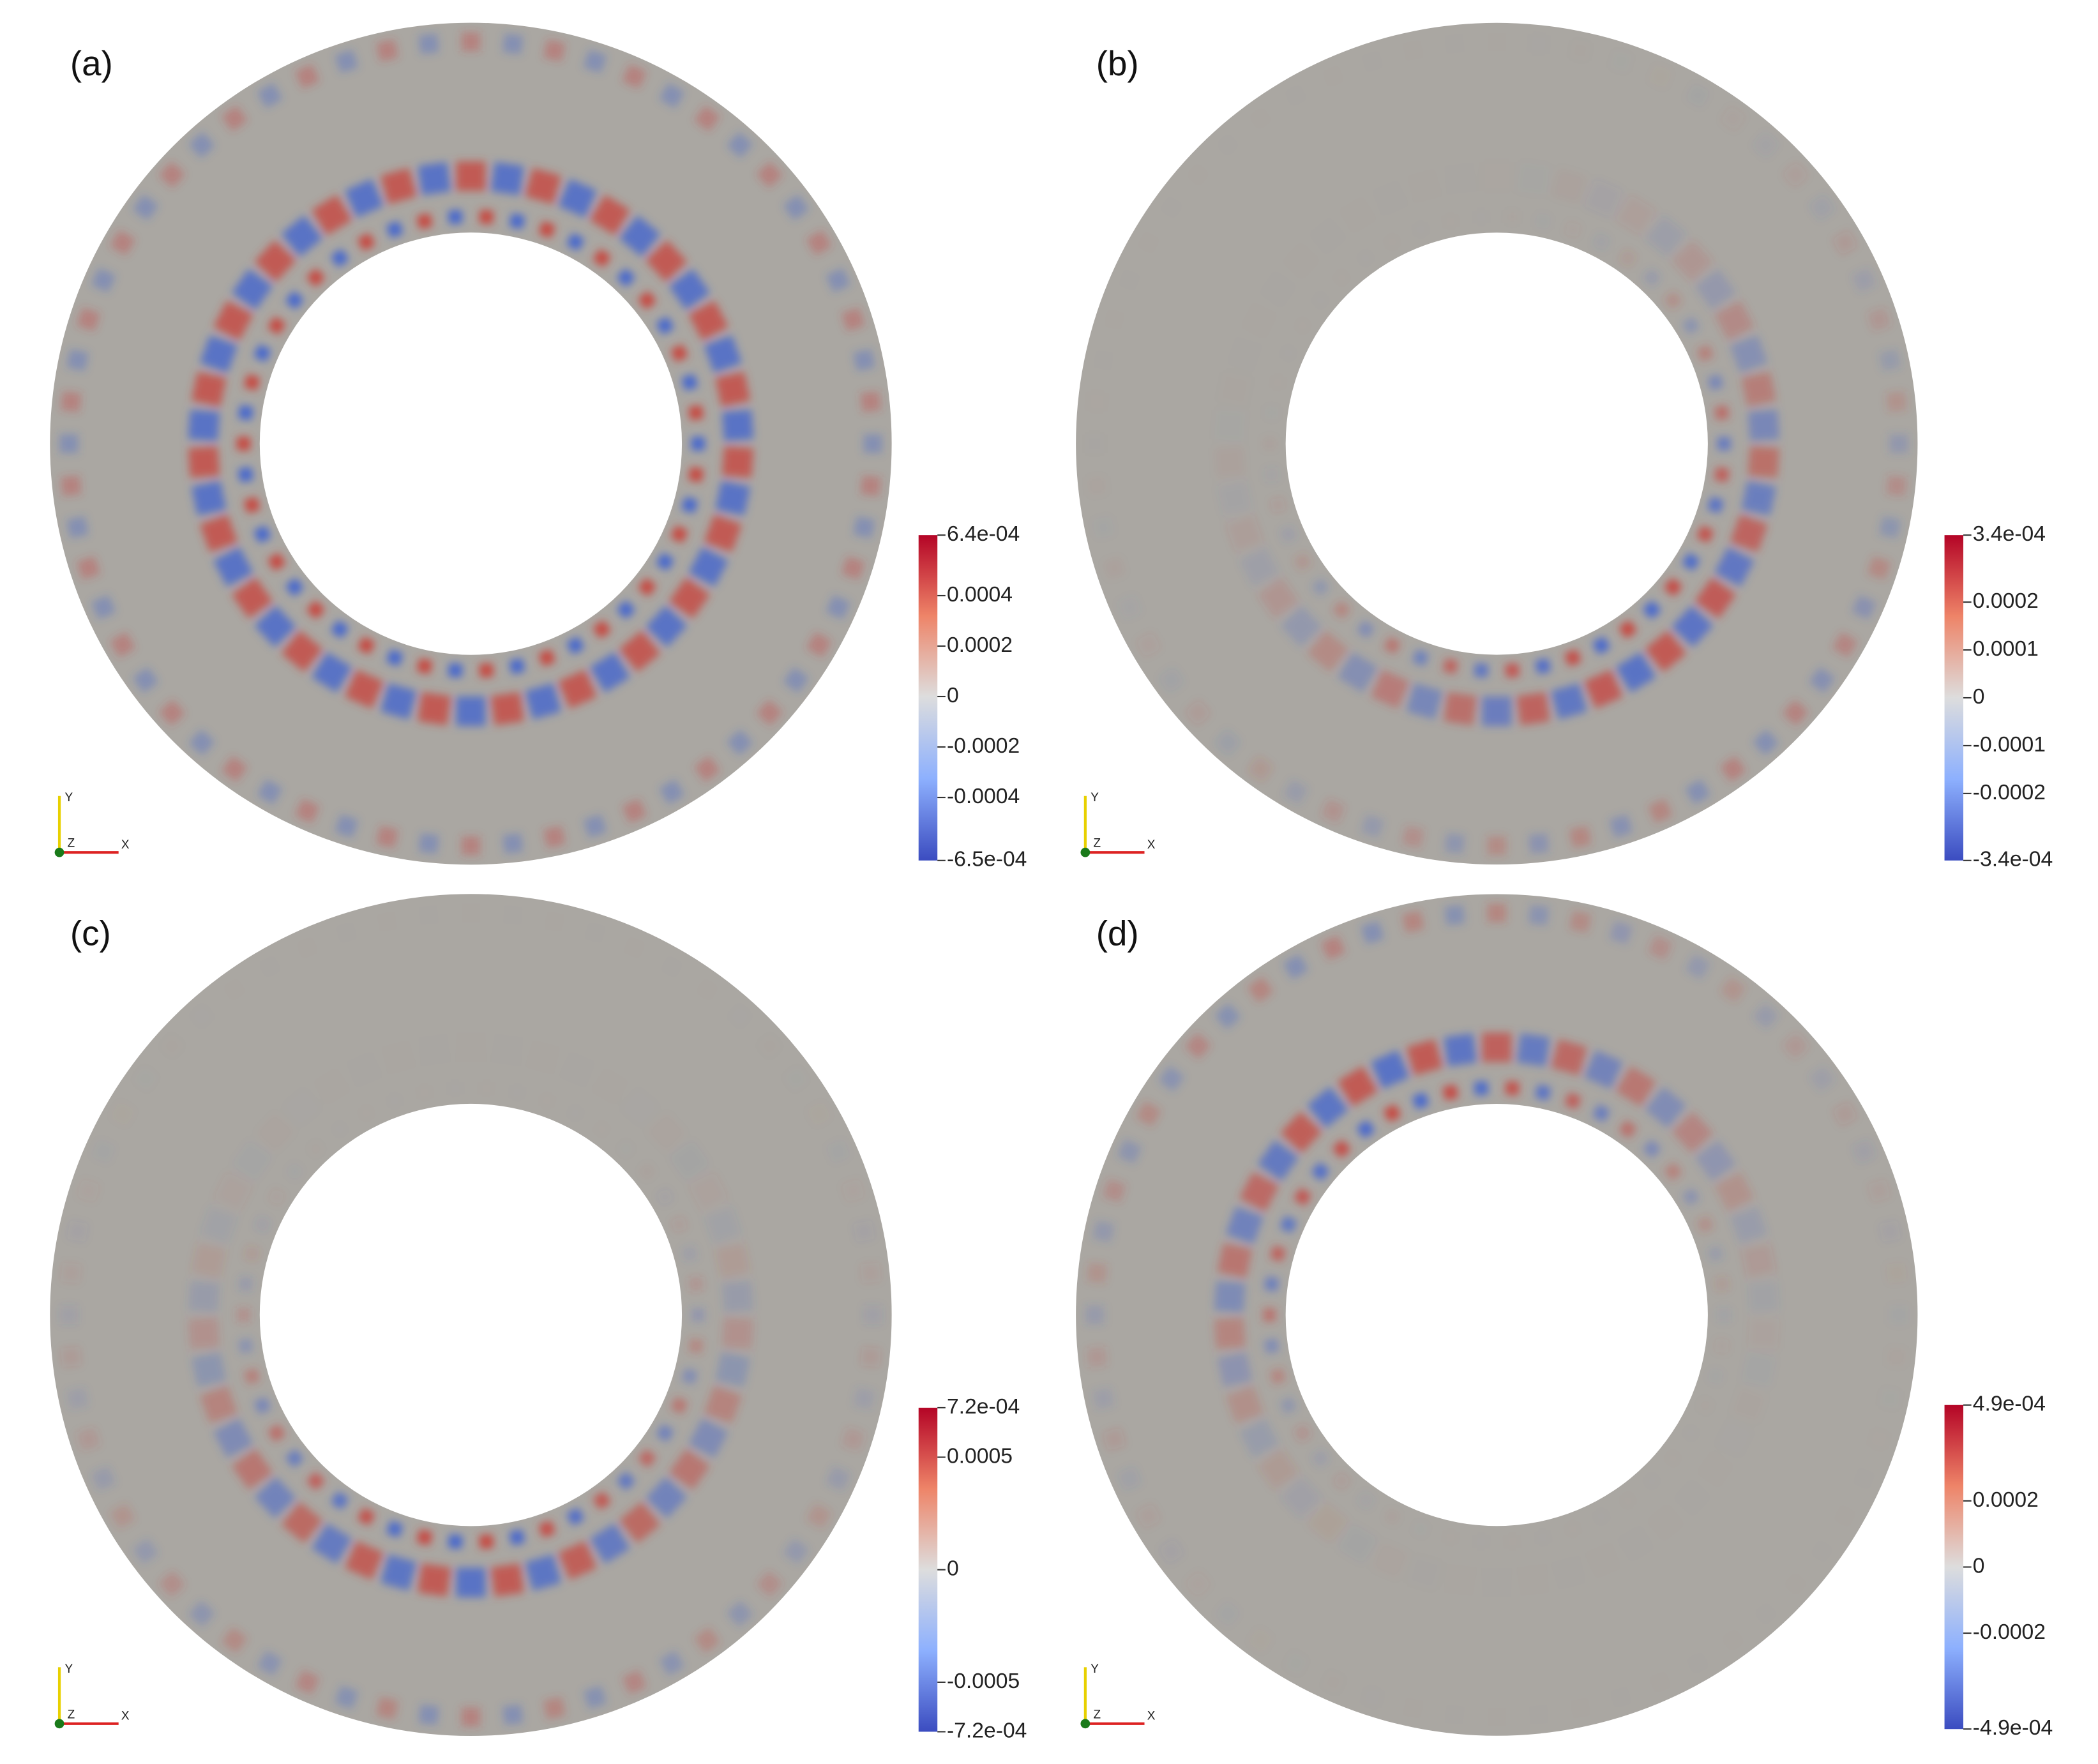 The height and width of the screenshot is (1764, 2098). Describe the element at coordinates (1151, 845) in the screenshot. I see `triad-label: X` at that location.